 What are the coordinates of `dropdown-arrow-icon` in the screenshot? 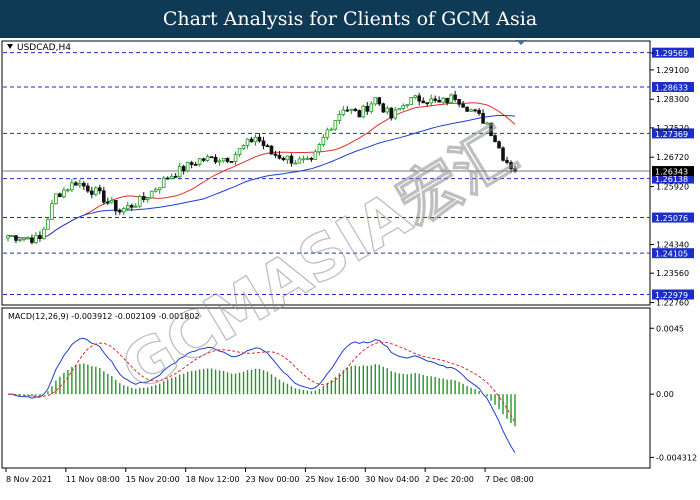 It's located at (10, 46).